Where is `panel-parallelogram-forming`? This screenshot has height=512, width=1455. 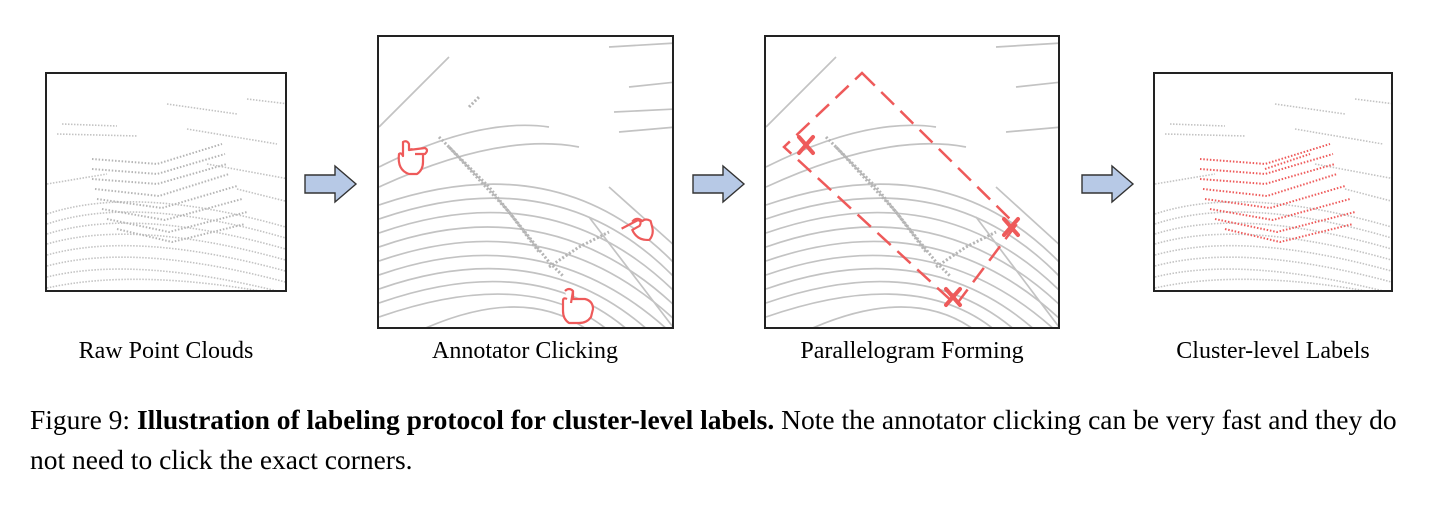 panel-parallelogram-forming is located at coordinates (912, 182).